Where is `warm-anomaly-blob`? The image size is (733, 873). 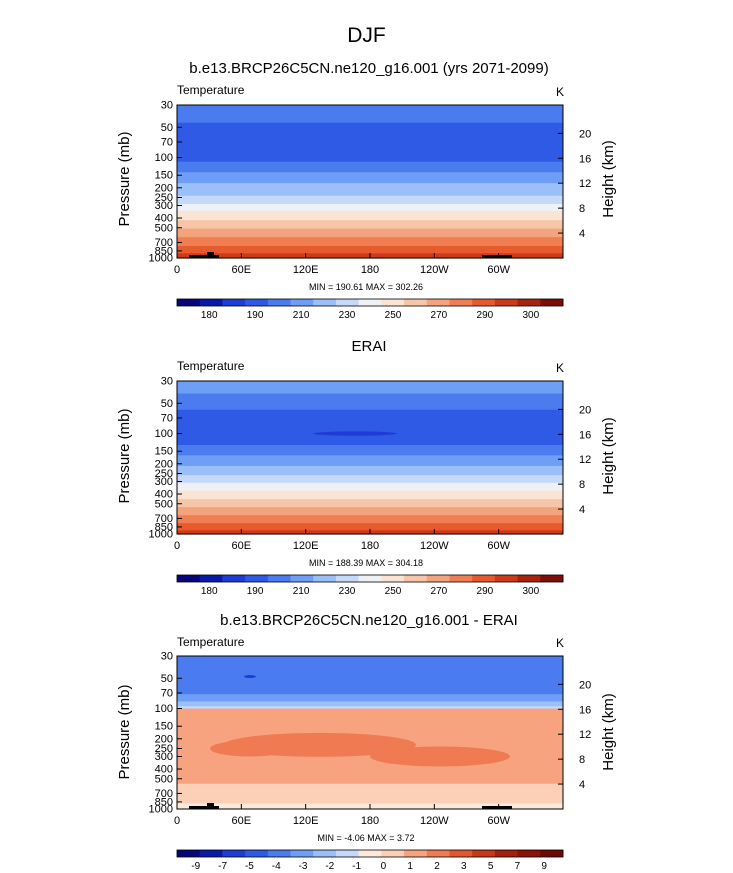 warm-anomaly-blob is located at coordinates (250, 748).